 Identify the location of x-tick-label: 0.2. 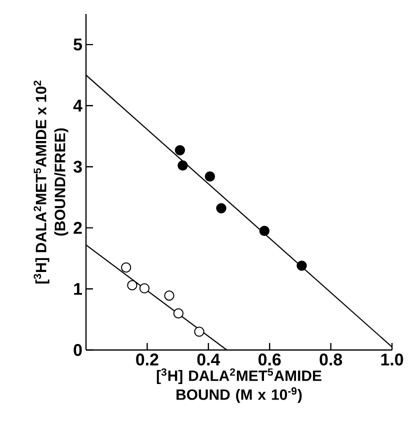
(147, 360).